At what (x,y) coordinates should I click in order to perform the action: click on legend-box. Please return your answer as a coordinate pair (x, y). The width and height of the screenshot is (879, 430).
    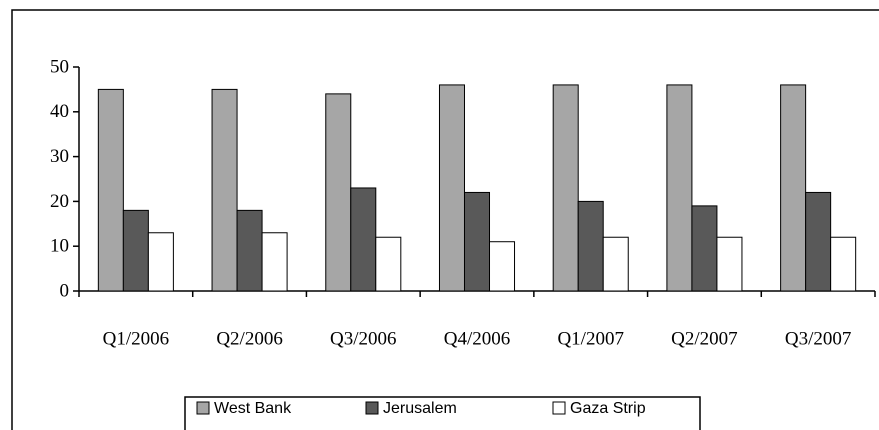
    Looking at the image, I should click on (442, 413).